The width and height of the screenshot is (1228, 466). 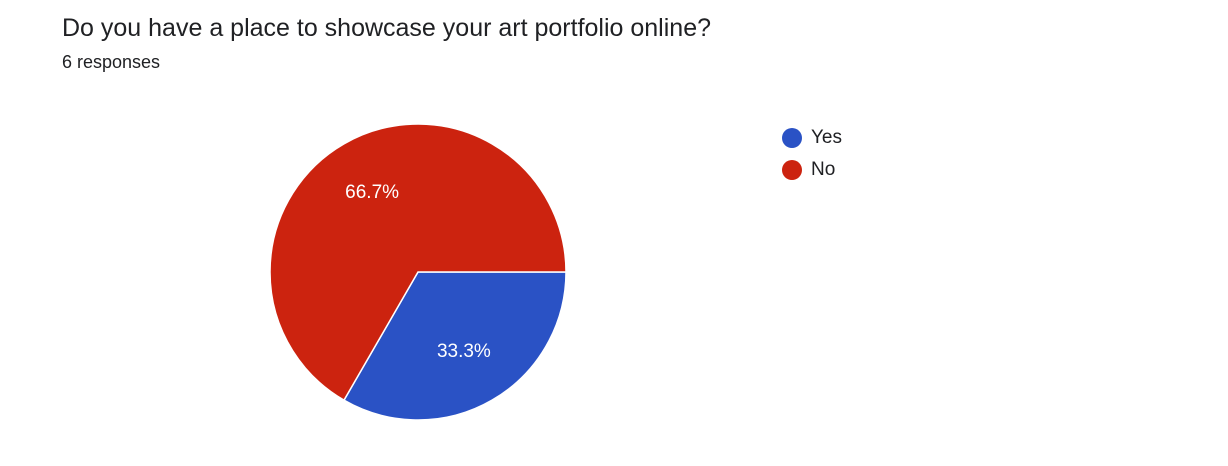 I want to click on legend-item-yes: Yes, so click(x=812, y=138).